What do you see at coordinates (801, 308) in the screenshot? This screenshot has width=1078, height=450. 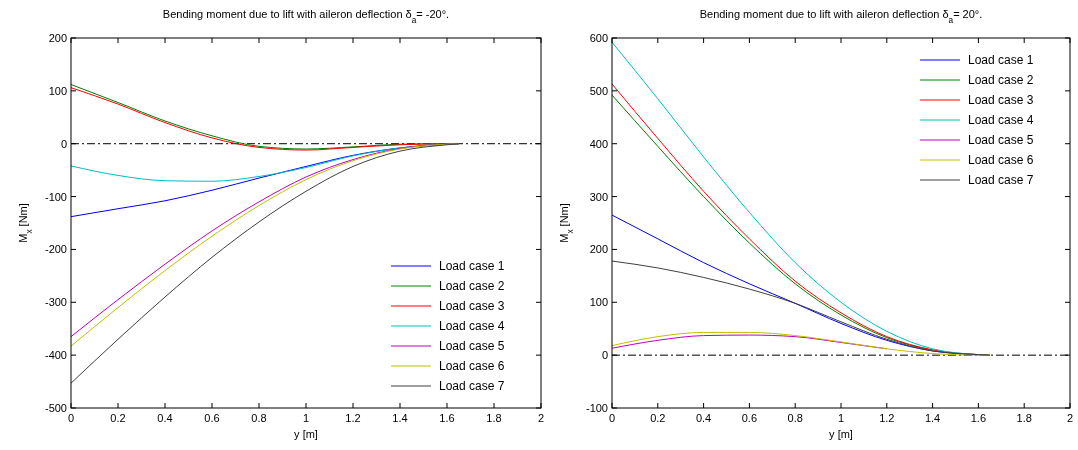 I see `line-series` at bounding box center [801, 308].